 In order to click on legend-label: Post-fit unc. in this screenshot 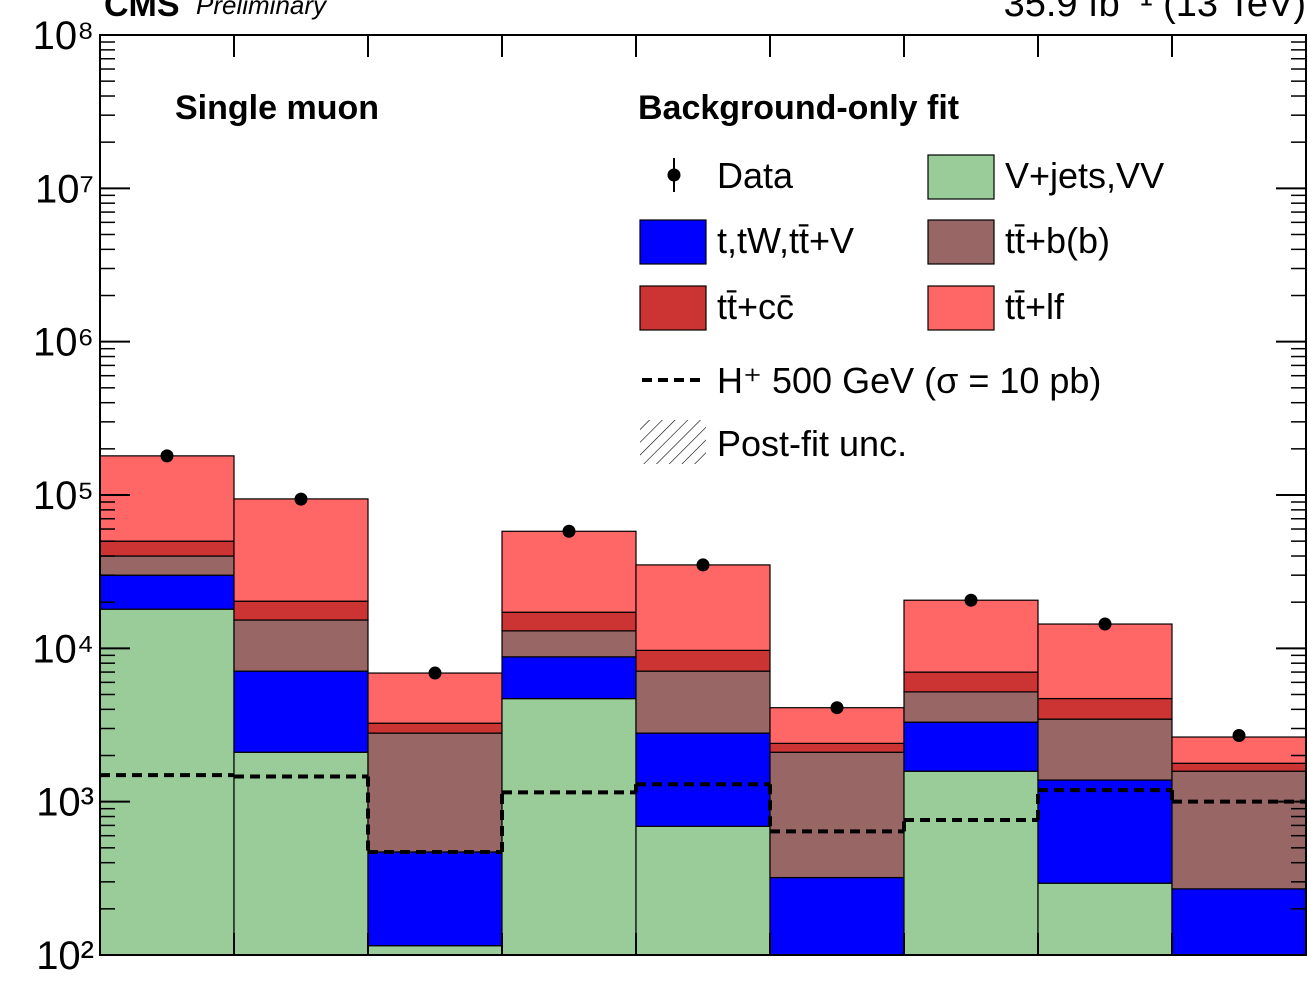, I will do `click(812, 443)`.